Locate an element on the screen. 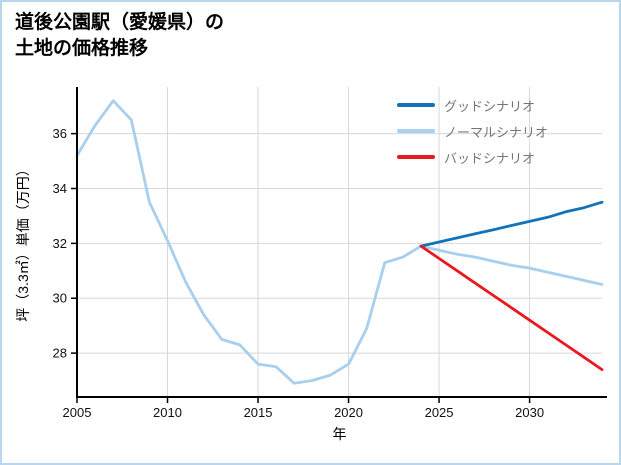 Image resolution: width=621 pixels, height=465 pixels. y-axis-label: 坪（3.3㎡）単価（万円） is located at coordinates (23, 242).